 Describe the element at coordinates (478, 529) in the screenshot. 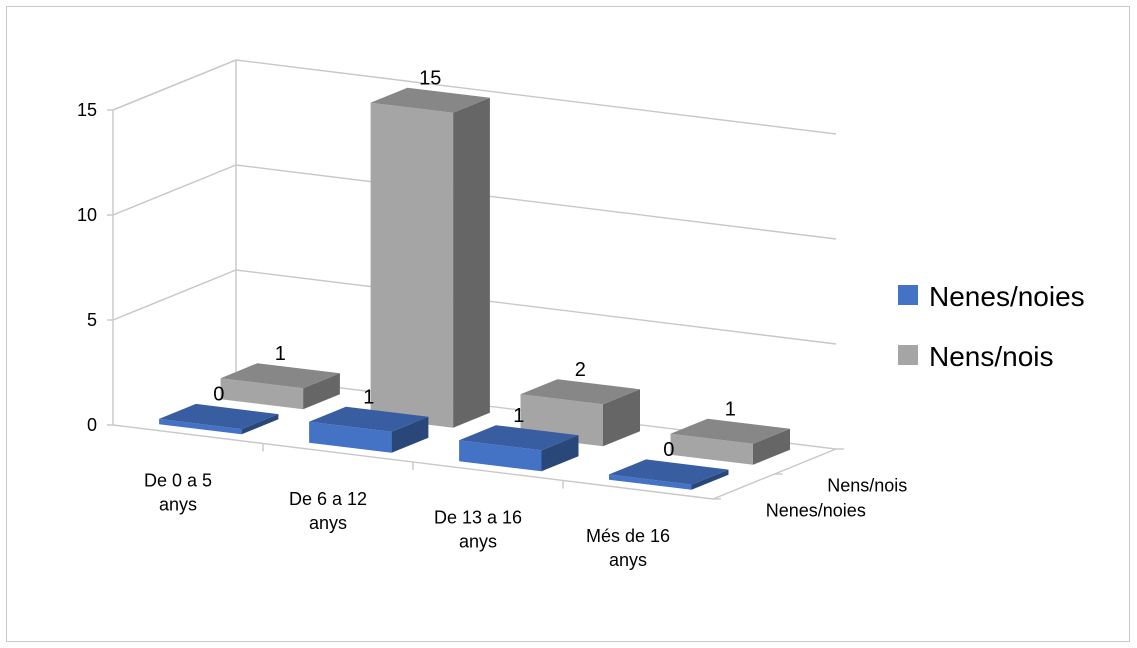

I see `category-label: De 13 a 16 anys` at that location.